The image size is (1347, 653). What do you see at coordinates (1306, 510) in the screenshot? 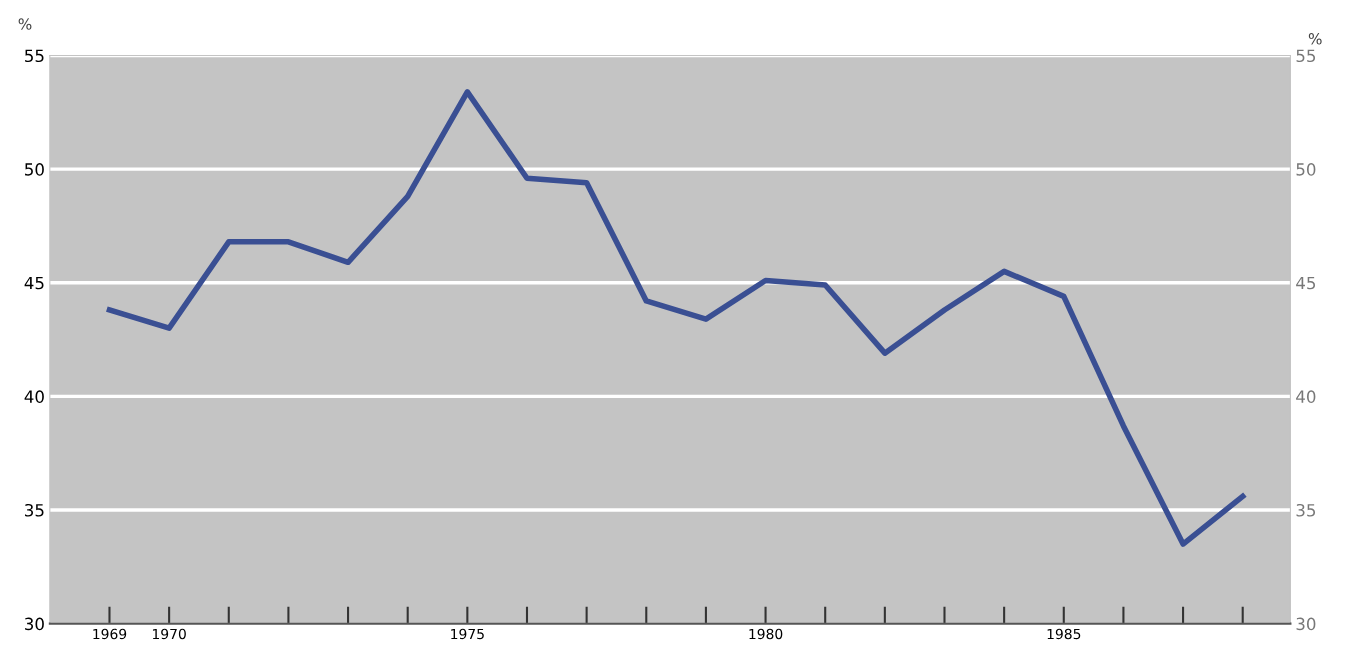
I see `y2-tick-label: 35` at bounding box center [1306, 510].